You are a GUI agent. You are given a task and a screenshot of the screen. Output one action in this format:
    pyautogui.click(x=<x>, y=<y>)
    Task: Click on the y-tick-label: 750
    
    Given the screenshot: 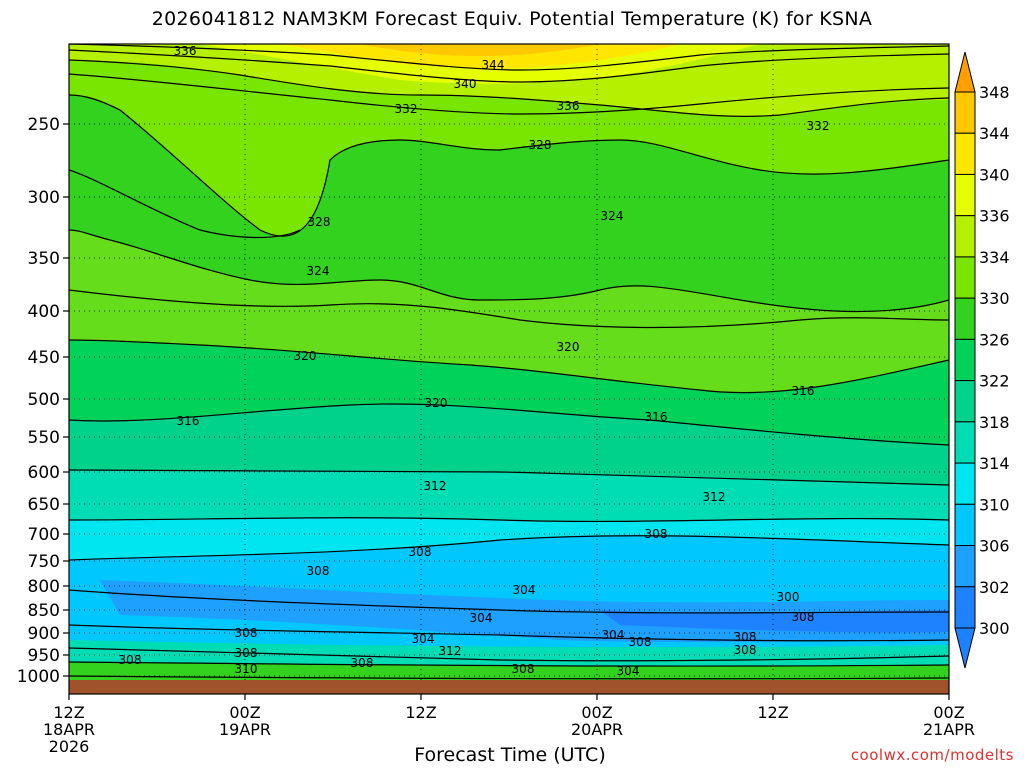 What is the action you would take?
    pyautogui.click(x=44, y=562)
    